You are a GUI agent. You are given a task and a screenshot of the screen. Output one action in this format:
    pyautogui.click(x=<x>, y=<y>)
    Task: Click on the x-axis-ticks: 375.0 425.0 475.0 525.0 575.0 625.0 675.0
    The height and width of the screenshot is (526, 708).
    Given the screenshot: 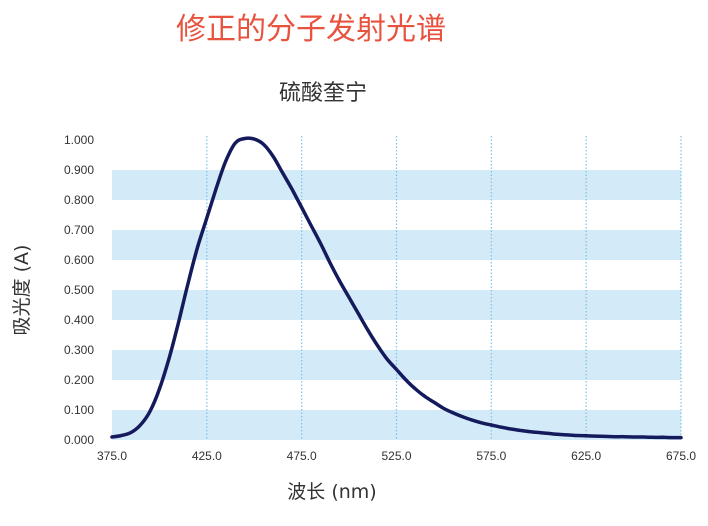 What is the action you would take?
    pyautogui.click(x=396, y=456)
    